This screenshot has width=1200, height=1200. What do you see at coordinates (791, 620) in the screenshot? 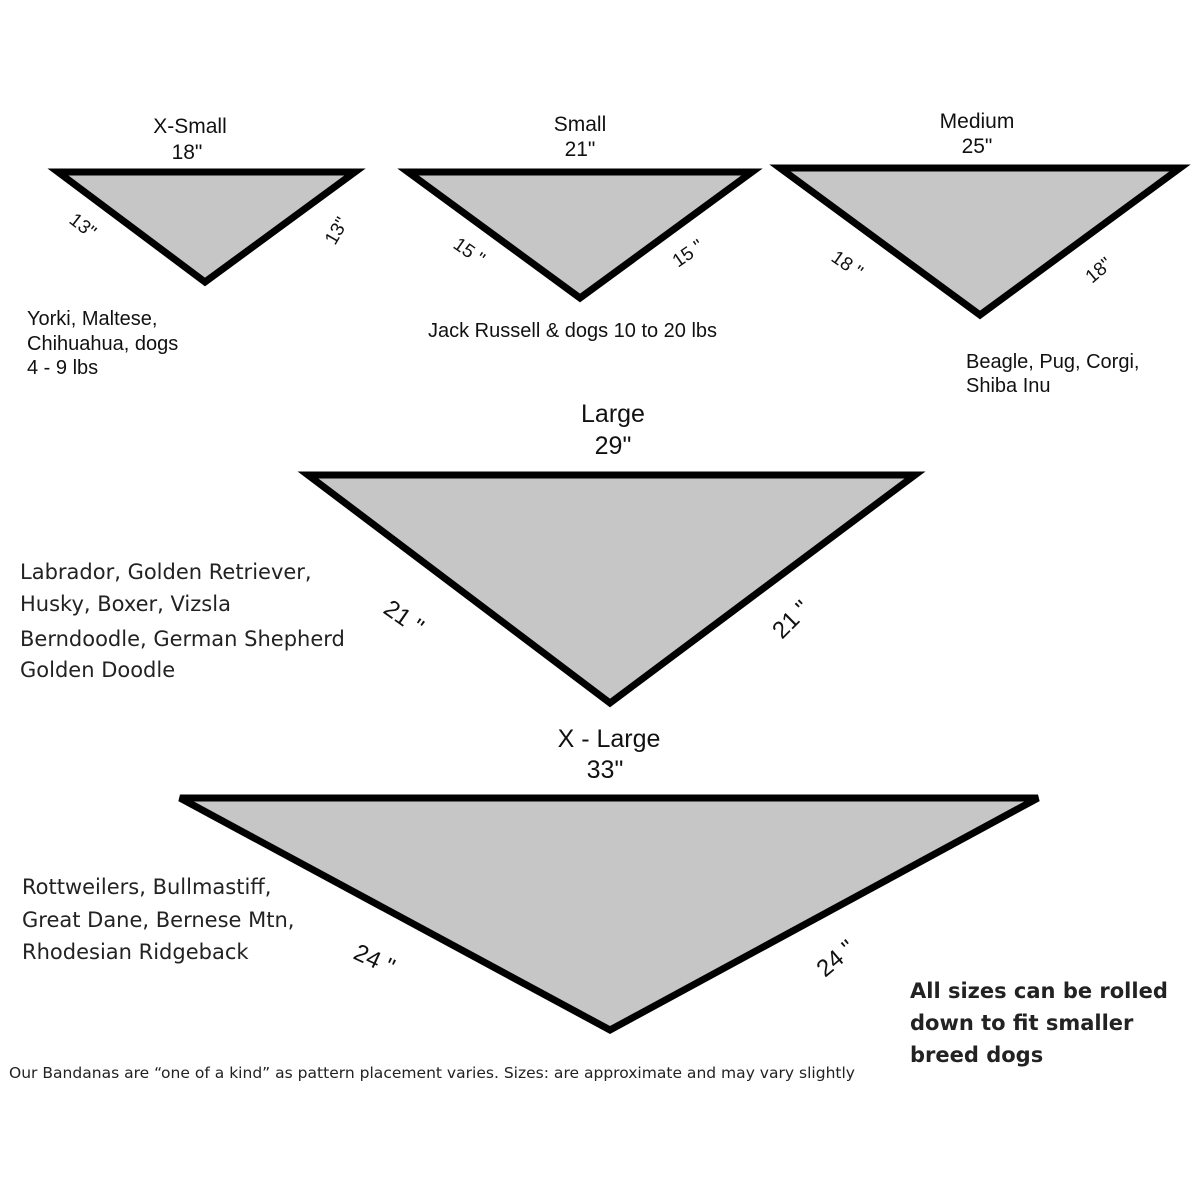
I see `side-right: 21 "` at bounding box center [791, 620].